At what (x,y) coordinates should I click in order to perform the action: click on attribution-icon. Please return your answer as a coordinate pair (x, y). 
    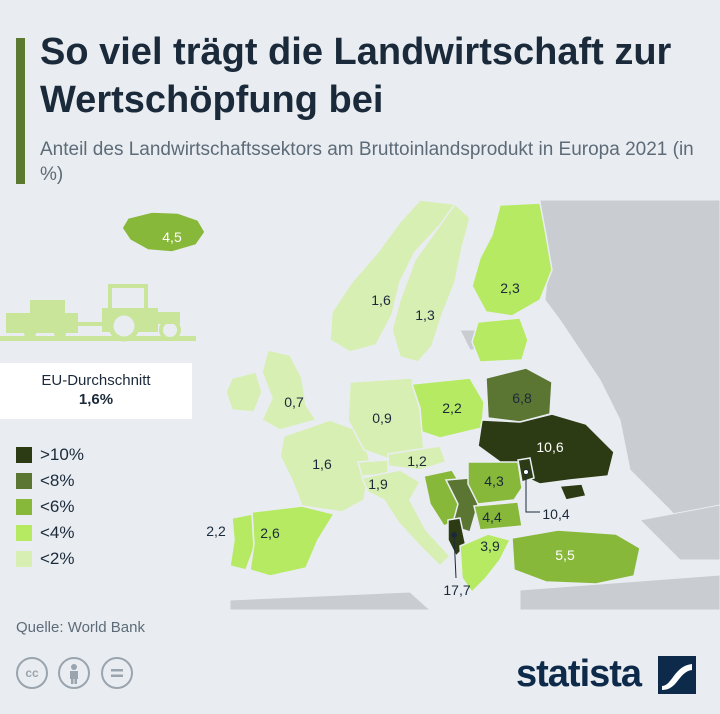
    Looking at the image, I should click on (74, 673).